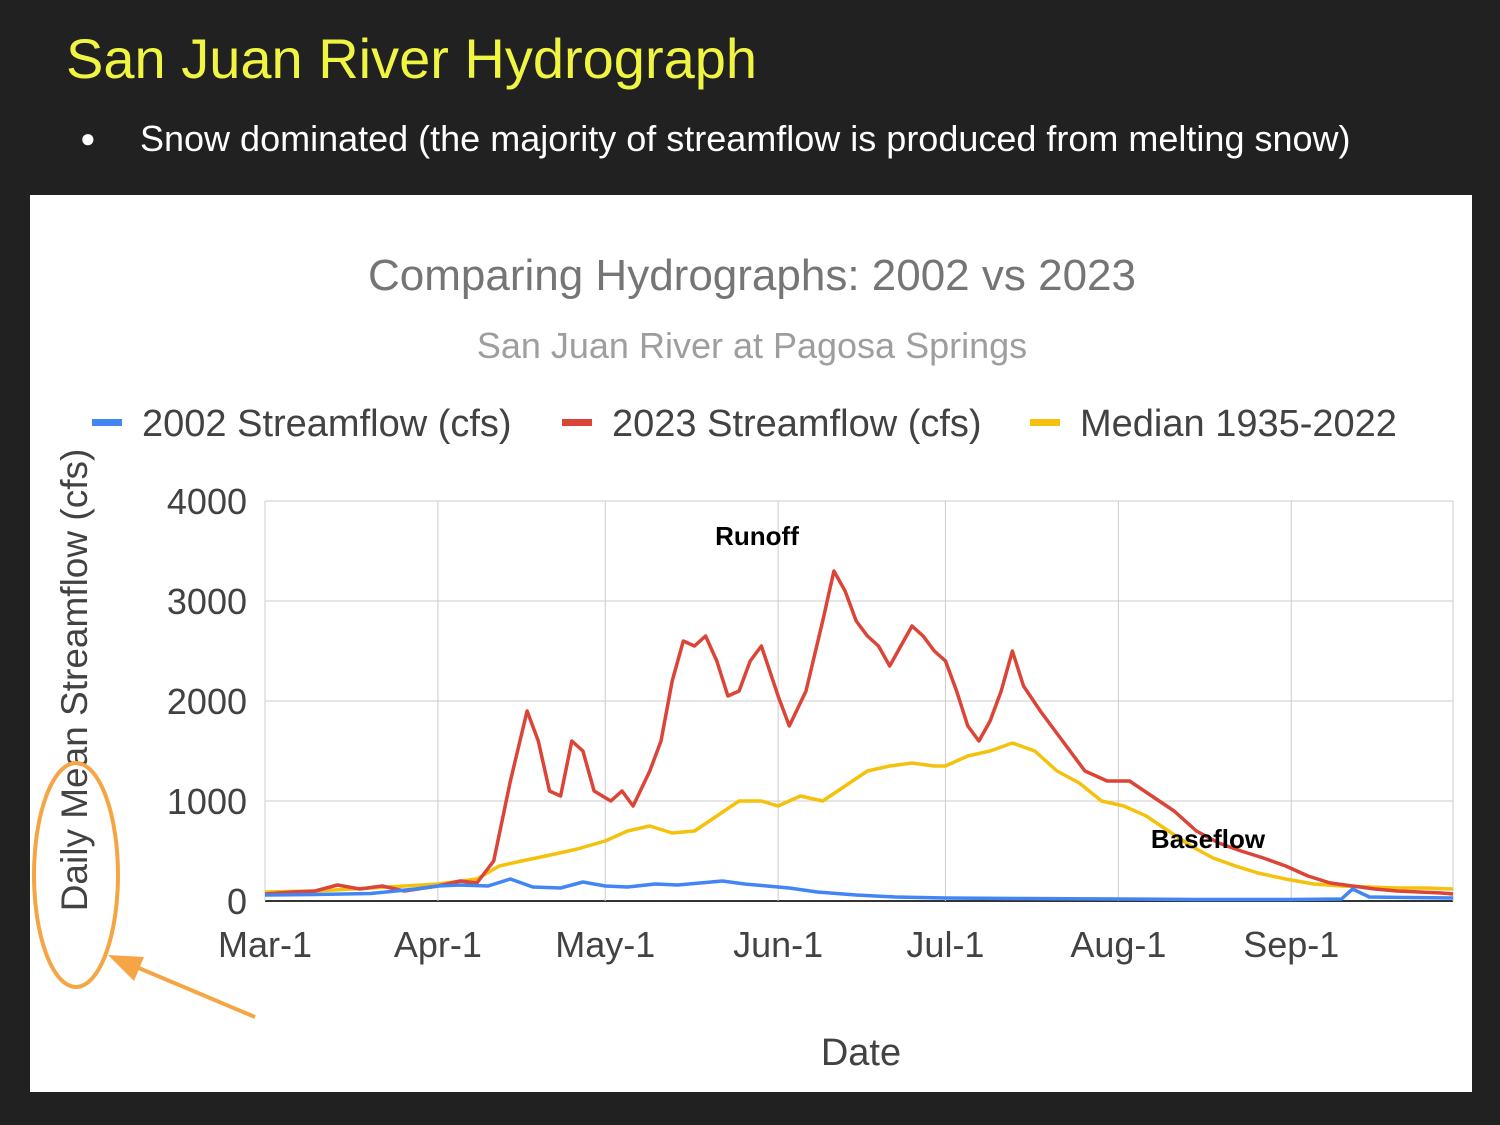 The image size is (1500, 1125). I want to click on x-tick-label: Jul-1, so click(945, 944).